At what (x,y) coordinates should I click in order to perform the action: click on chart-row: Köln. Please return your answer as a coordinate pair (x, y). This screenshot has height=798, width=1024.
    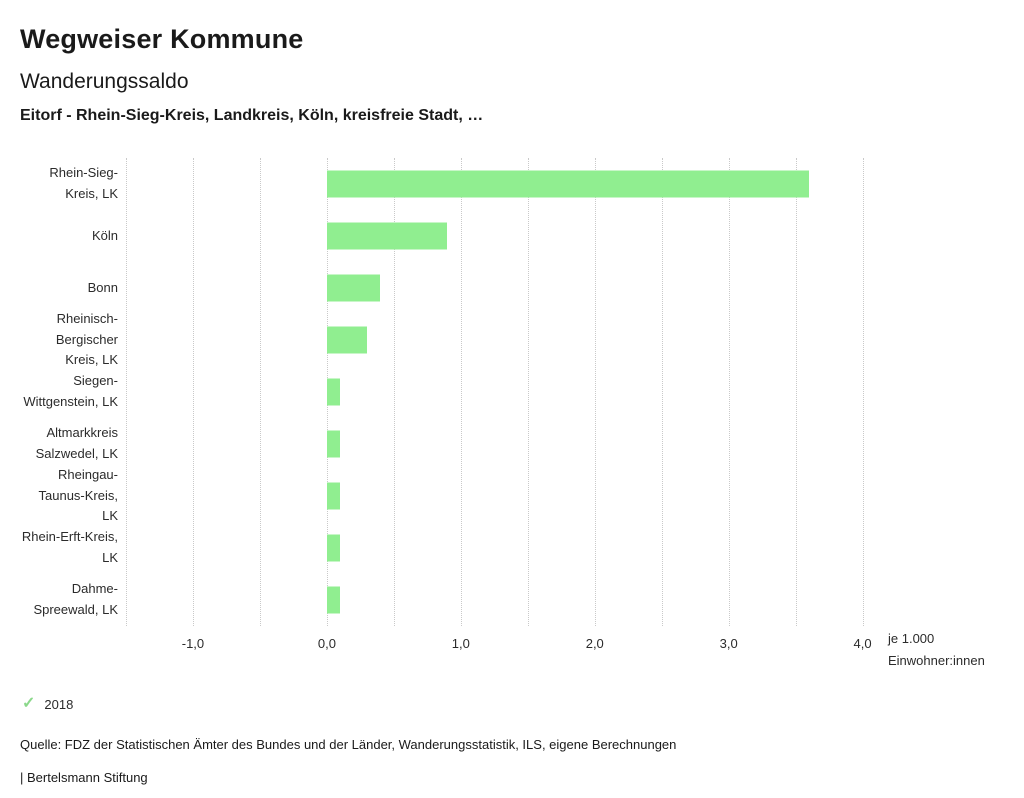
    Looking at the image, I should click on (512, 236).